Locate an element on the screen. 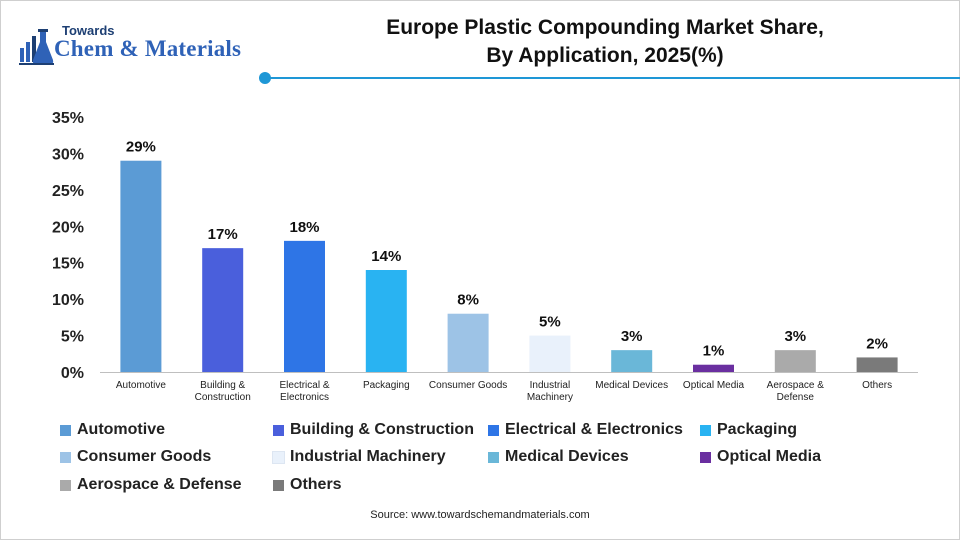 Image resolution: width=960 pixels, height=540 pixels. legend-item: Packaging is located at coordinates (748, 430).